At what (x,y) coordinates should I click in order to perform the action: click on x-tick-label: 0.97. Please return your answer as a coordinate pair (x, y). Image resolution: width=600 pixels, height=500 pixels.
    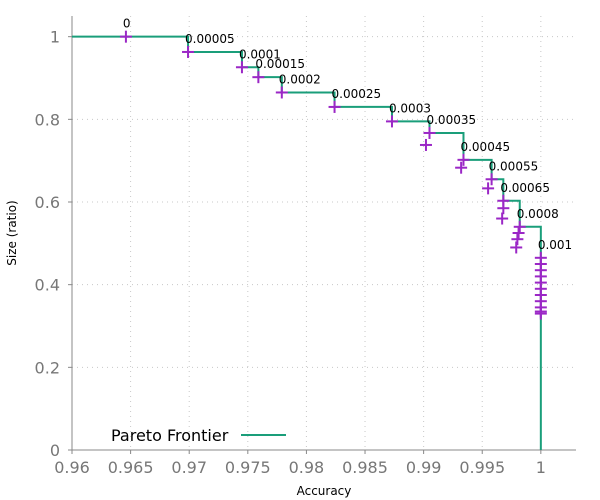
    Looking at the image, I should click on (189, 467).